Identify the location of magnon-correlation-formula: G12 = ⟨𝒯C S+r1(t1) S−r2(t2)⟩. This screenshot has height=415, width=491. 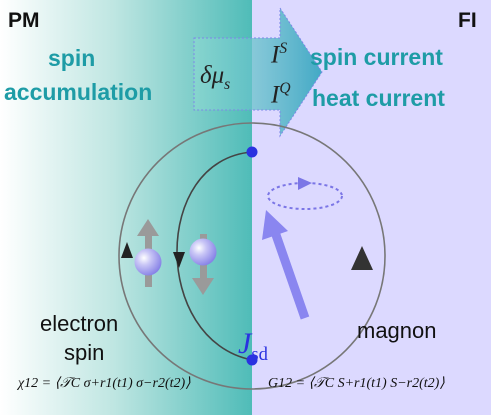
(356, 383).